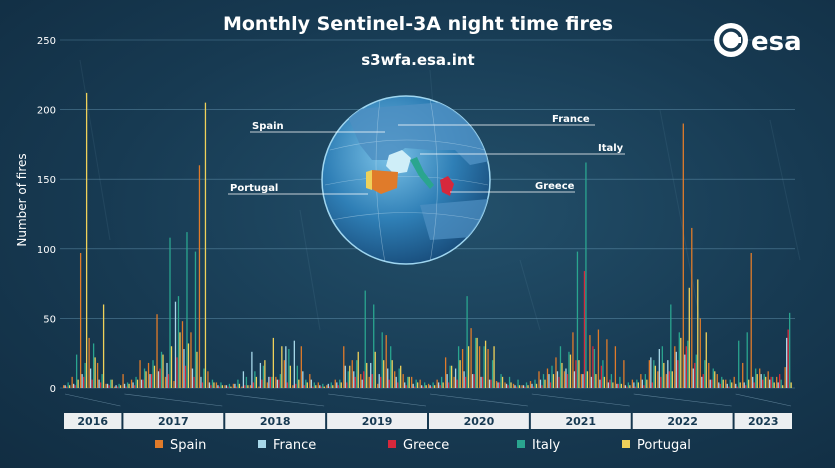  I want to click on y-tick-label: 0, so click(53, 389).